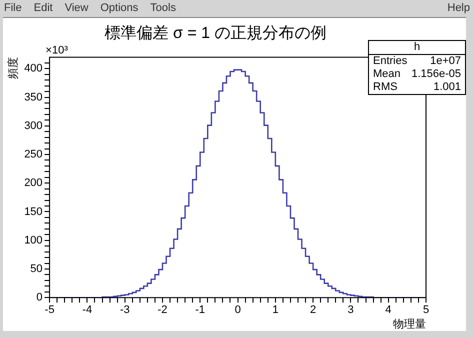 The height and width of the screenshot is (338, 474). Describe the element at coordinates (351, 310) in the screenshot. I see `x-tick-label: 3` at that location.